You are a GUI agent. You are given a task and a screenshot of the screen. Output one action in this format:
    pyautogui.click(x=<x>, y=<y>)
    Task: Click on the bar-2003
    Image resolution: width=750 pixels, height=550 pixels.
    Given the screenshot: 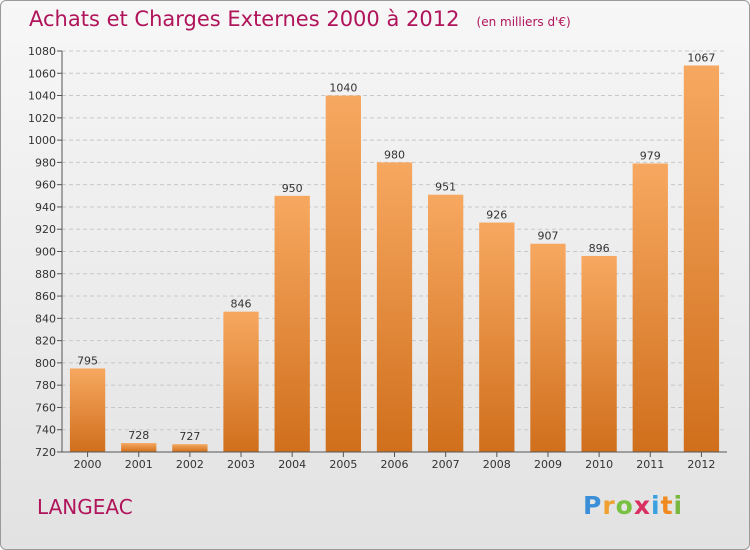 What is the action you would take?
    pyautogui.click(x=241, y=381)
    